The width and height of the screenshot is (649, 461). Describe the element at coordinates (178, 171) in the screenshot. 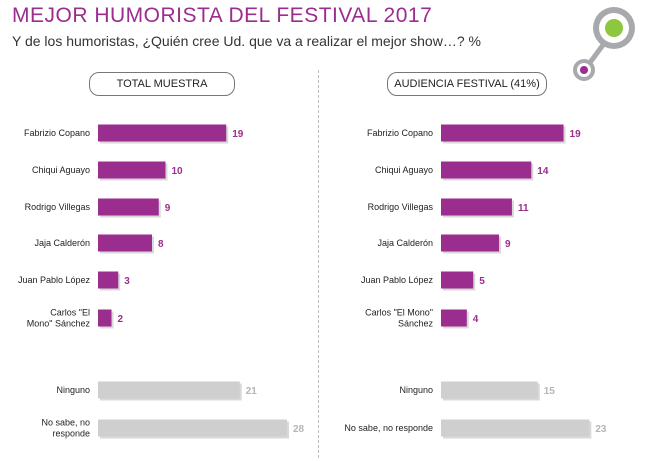

I see `value-label: 10` at that location.